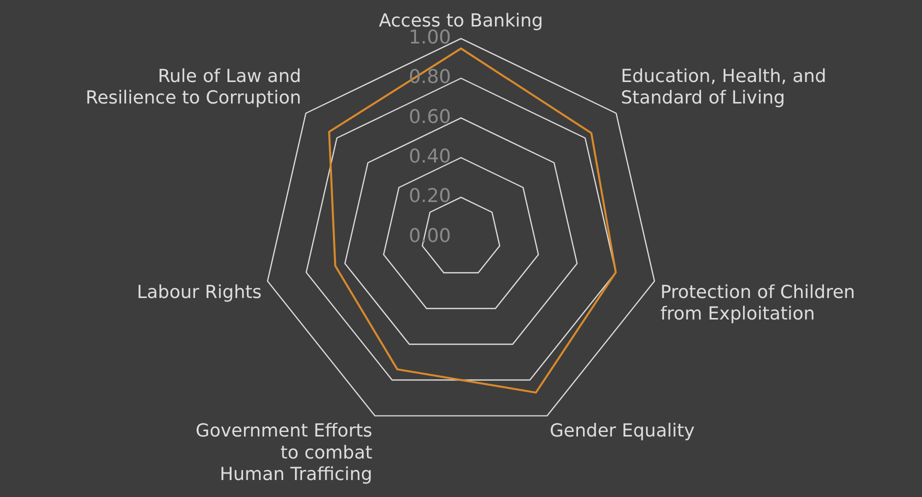 The width and height of the screenshot is (922, 497). Describe the element at coordinates (723, 87) in the screenshot. I see `spoke-label: Education, Health, and Standard of Living` at that location.